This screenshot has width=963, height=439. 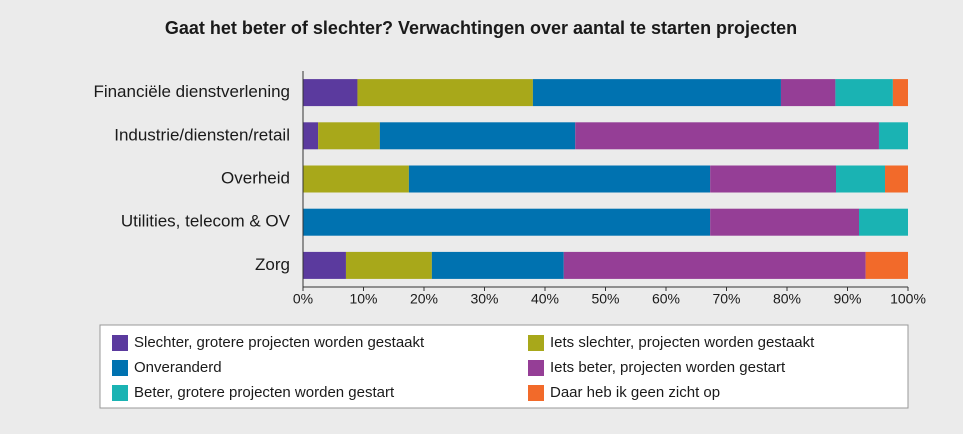 I want to click on x-tick-label: 30%, so click(x=484, y=299).